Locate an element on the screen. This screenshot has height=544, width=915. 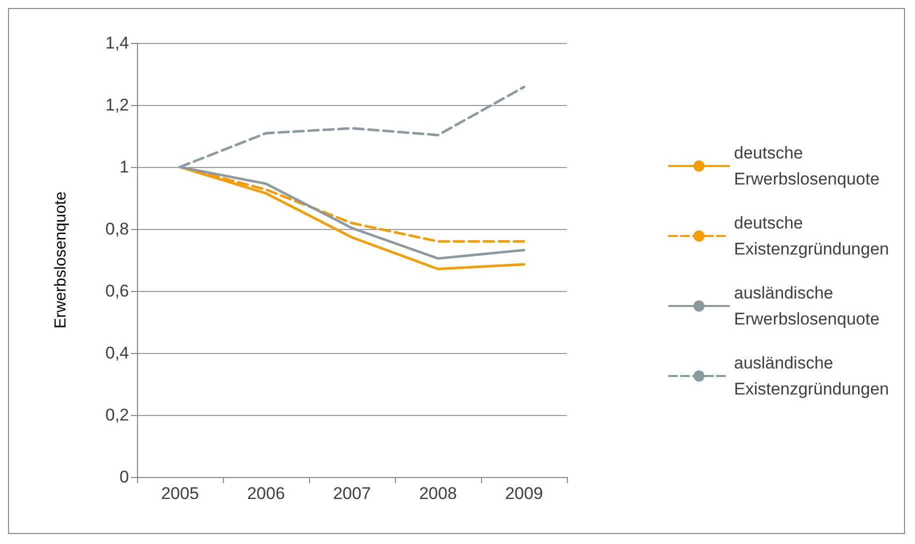
legend-label: ausländische Erwerbslosenquote is located at coordinates (807, 306).